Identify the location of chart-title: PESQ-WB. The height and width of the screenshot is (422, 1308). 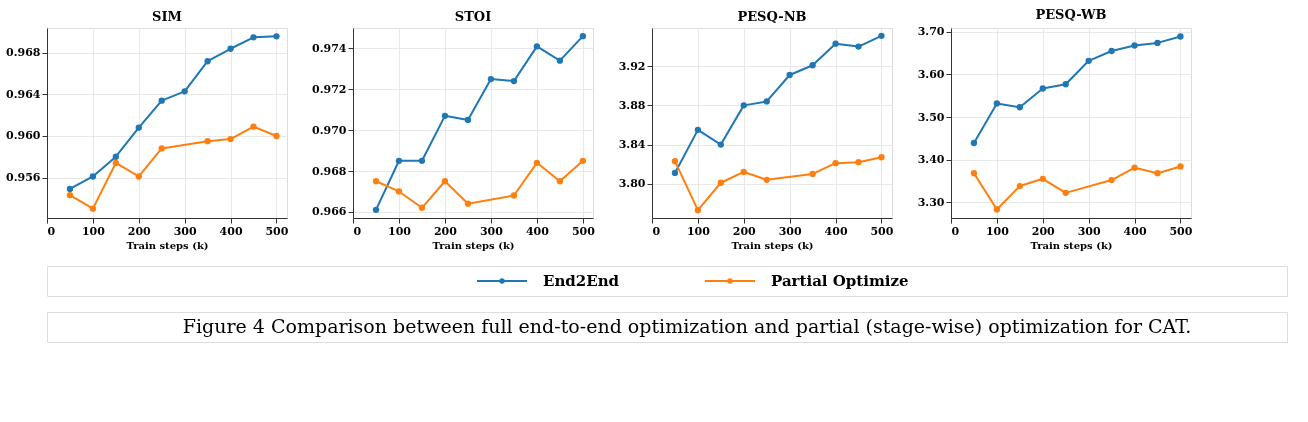
(1071, 14).